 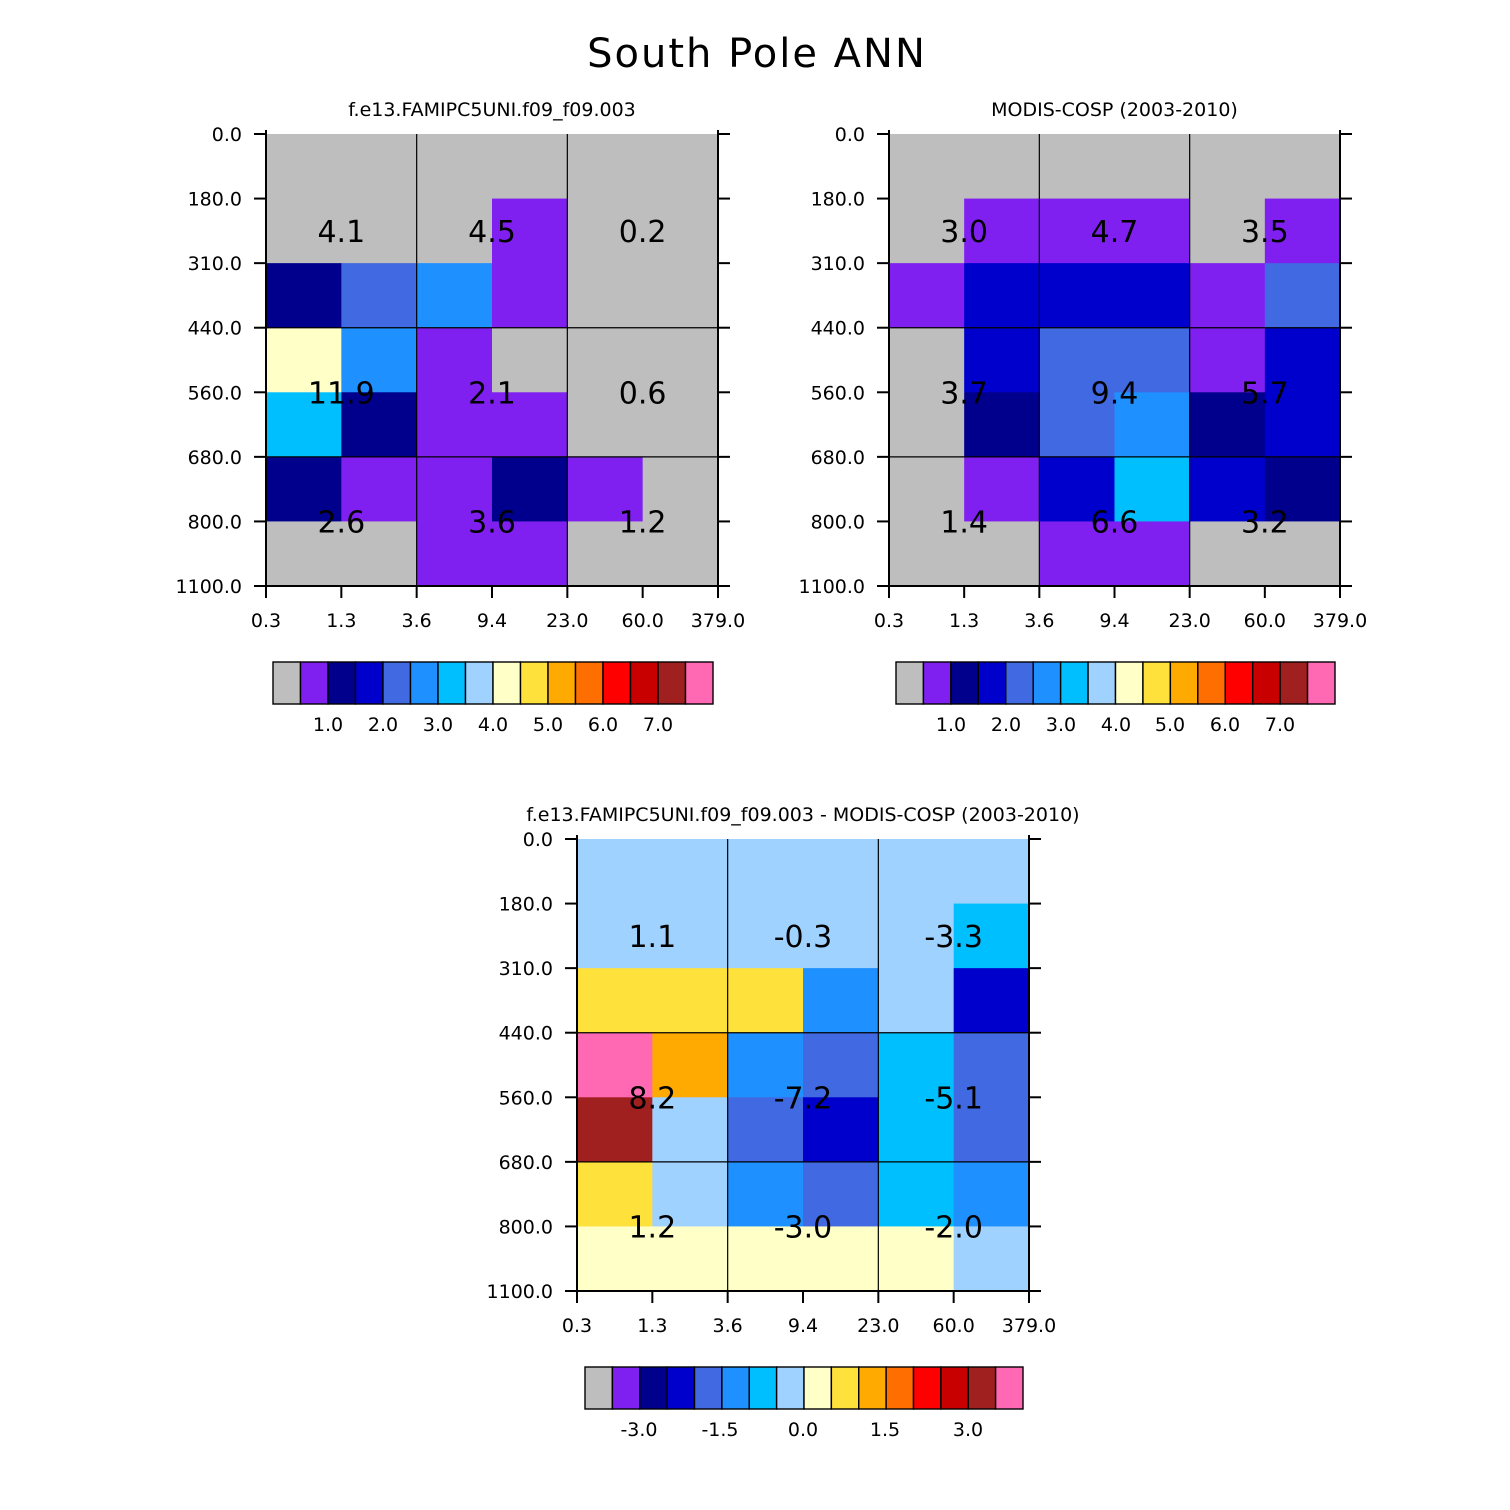 I want to click on x-tick-label: 379.0, so click(x=1029, y=1326).